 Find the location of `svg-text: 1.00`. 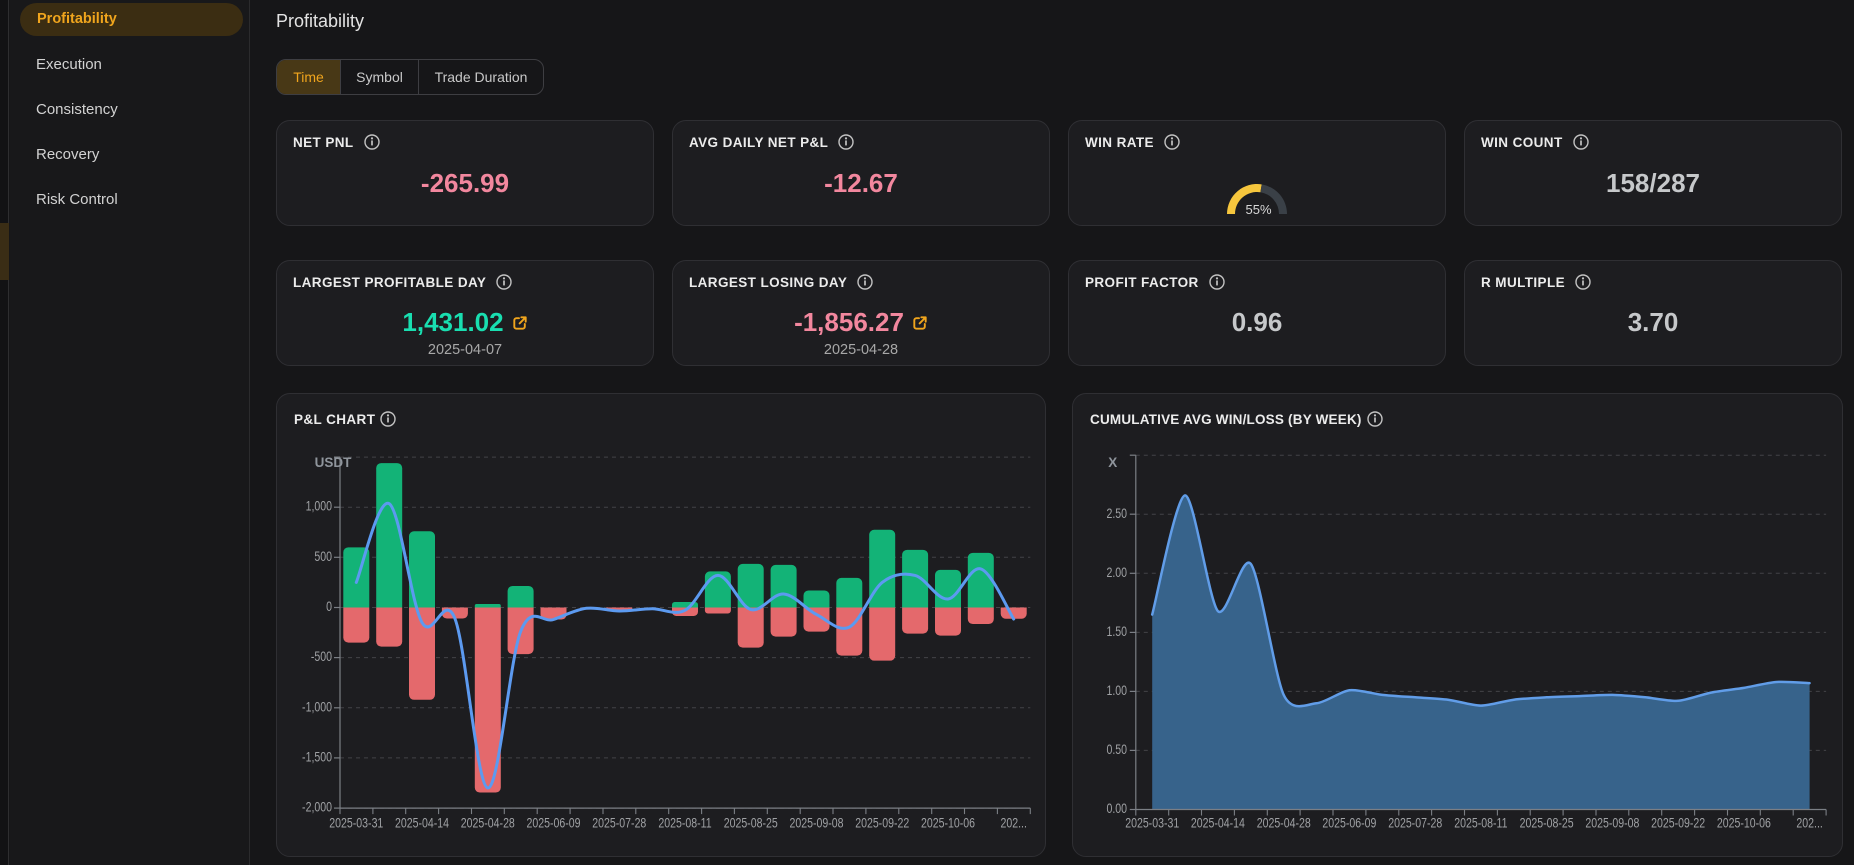

svg-text: 1.00 is located at coordinates (1116, 690).